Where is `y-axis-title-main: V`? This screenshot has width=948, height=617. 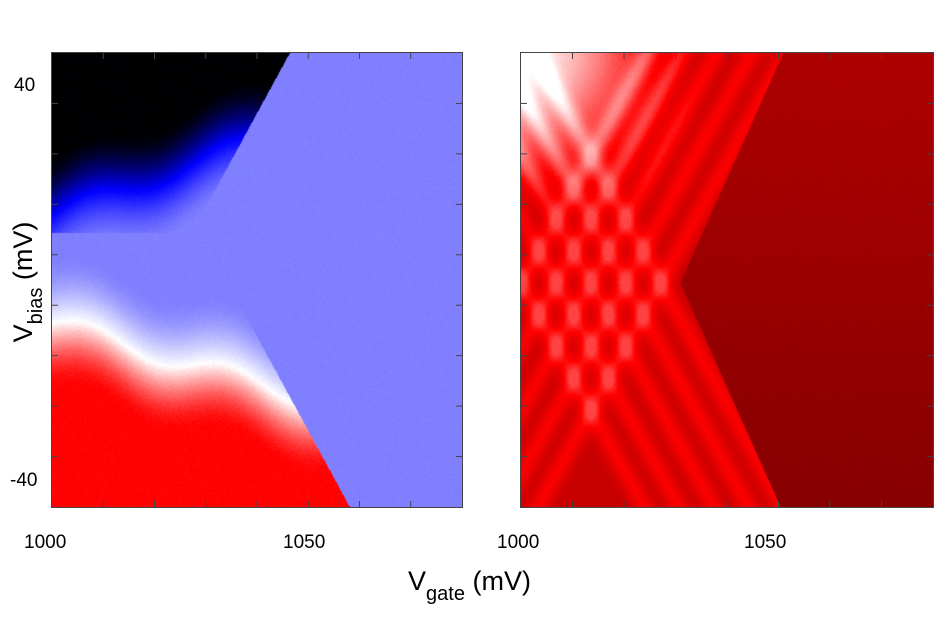
y-axis-title-main: V is located at coordinates (23, 333).